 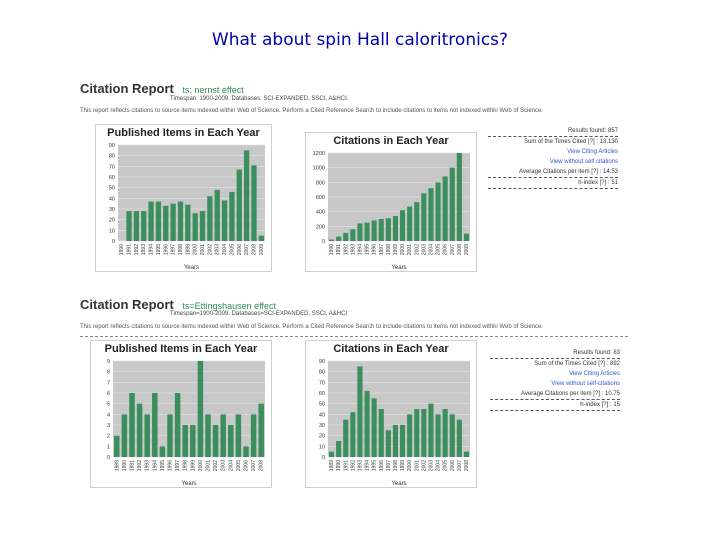 I want to click on report-header: Citation Report ts: nernst effect, so click(x=162, y=89).